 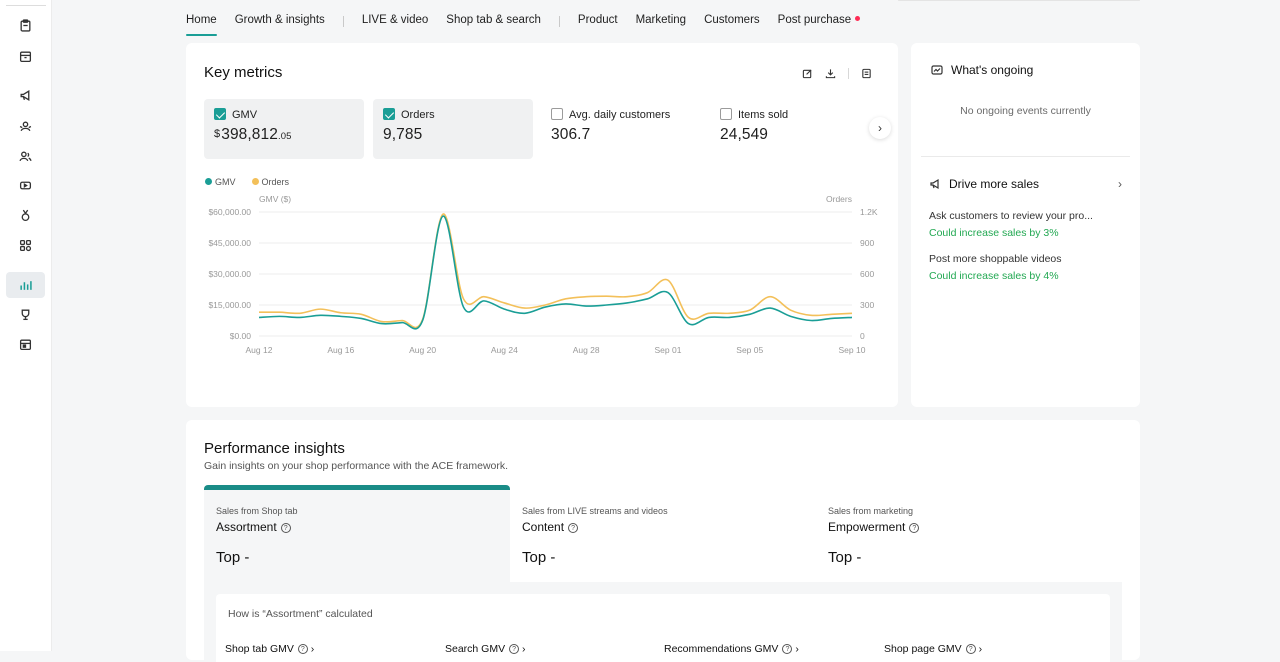 What do you see at coordinates (807, 73) in the screenshot?
I see `edit-icon` at bounding box center [807, 73].